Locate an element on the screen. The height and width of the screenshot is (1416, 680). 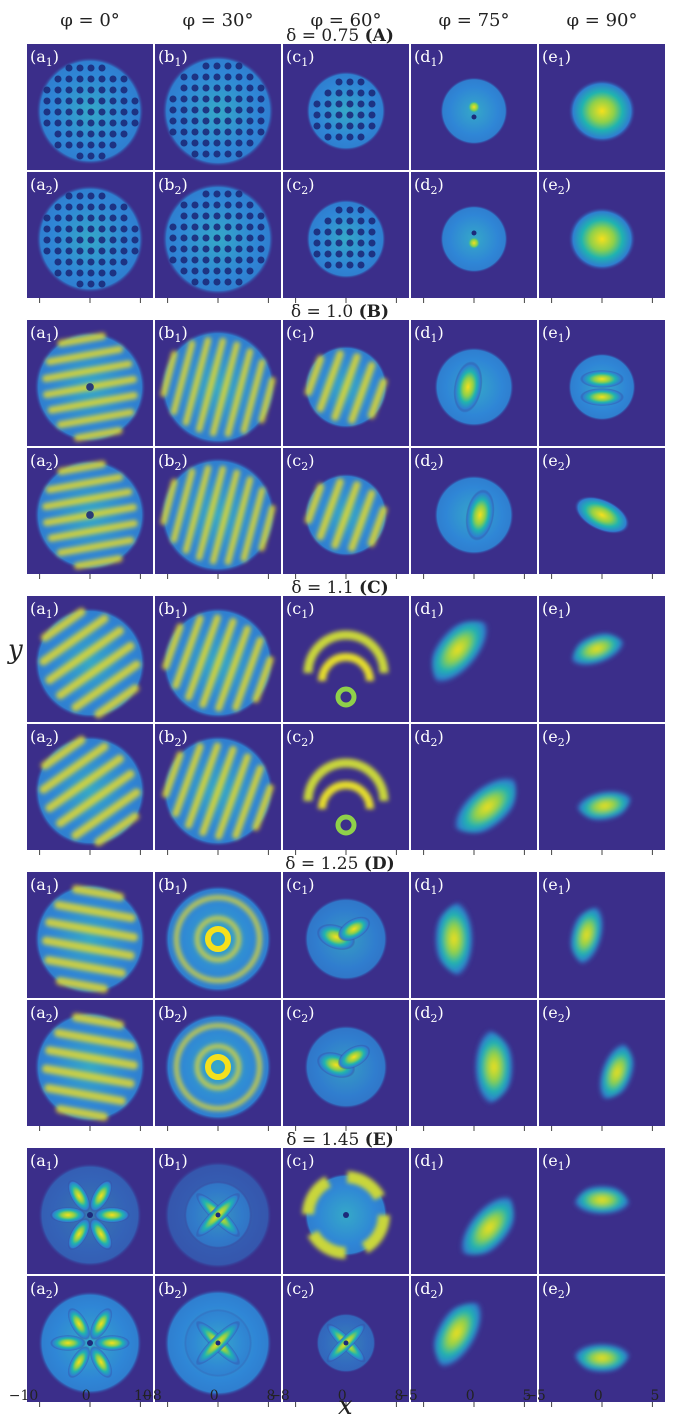
x-axis-label: x is located at coordinates (345, 1403).